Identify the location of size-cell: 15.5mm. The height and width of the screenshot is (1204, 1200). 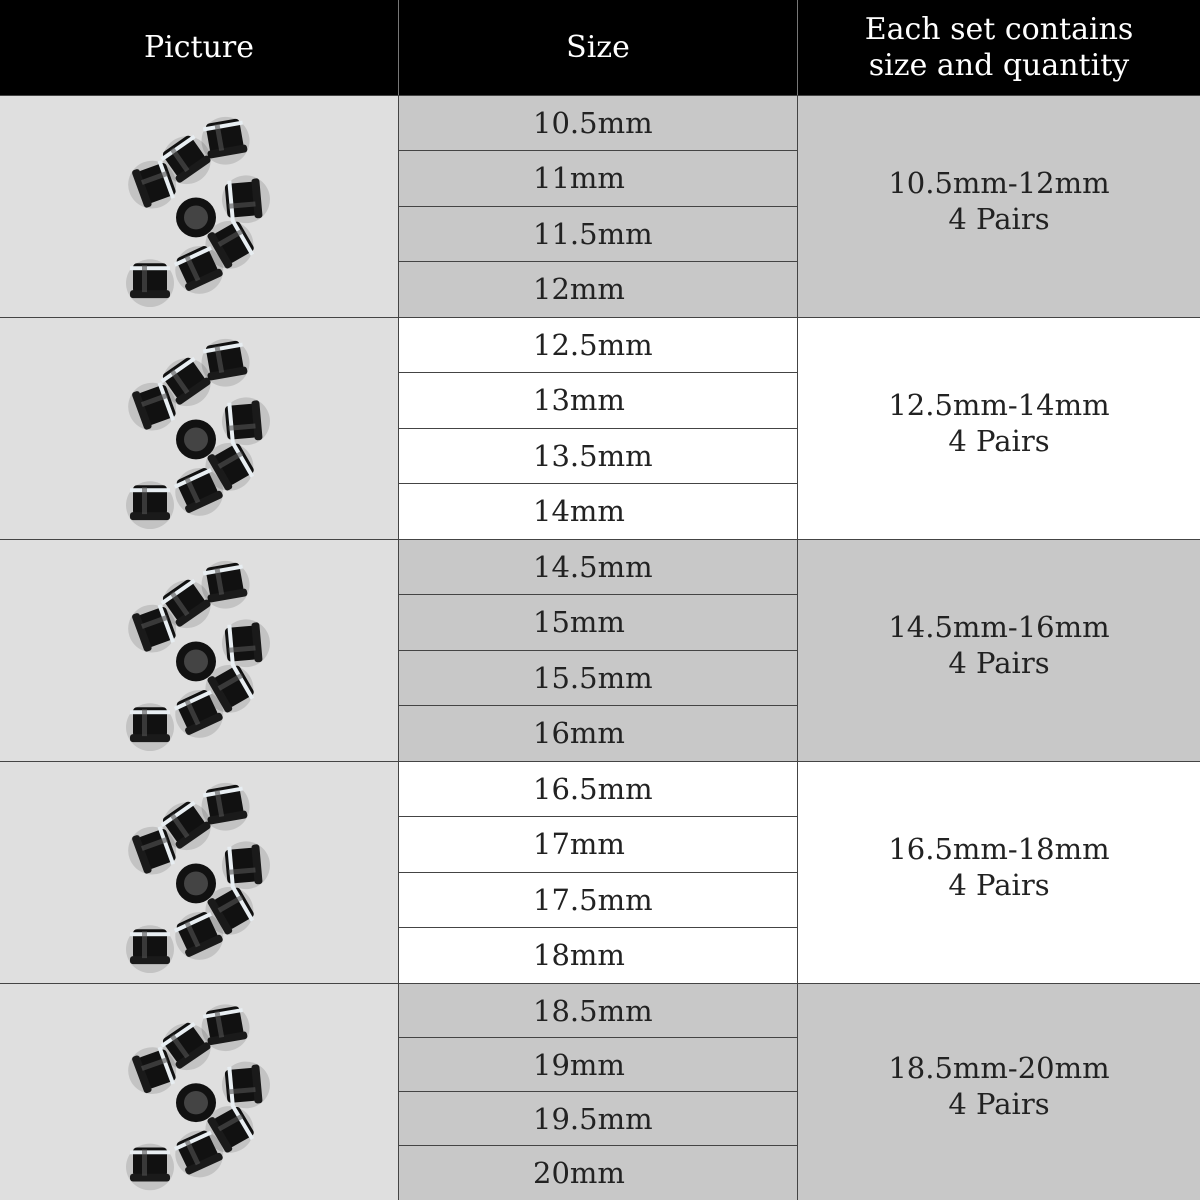
(598, 678).